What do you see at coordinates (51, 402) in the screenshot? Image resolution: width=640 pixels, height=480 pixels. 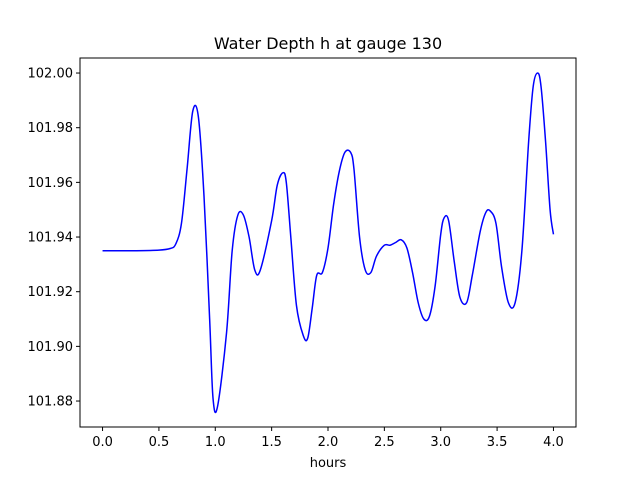 I see `y-tick-label: 101.88` at bounding box center [51, 402].